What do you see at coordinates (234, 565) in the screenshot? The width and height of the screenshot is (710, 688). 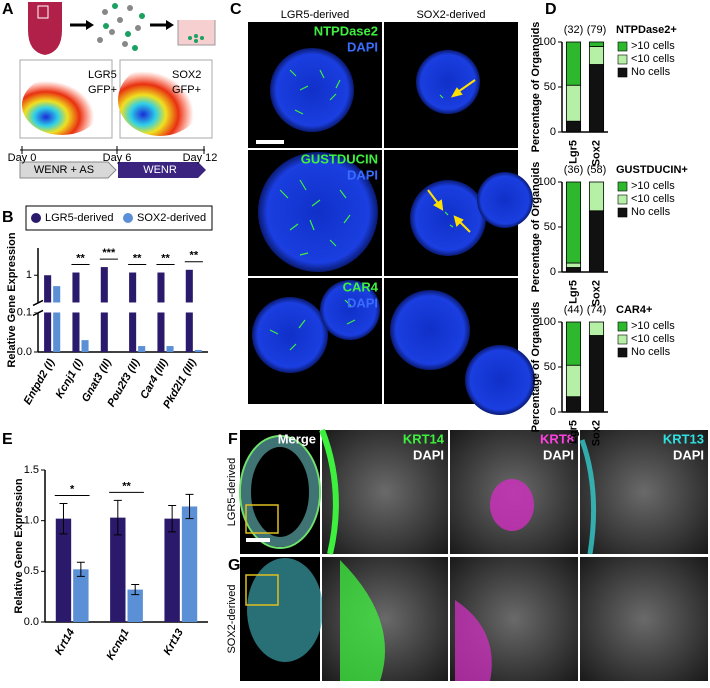 I see `panel-label: G` at bounding box center [234, 565].